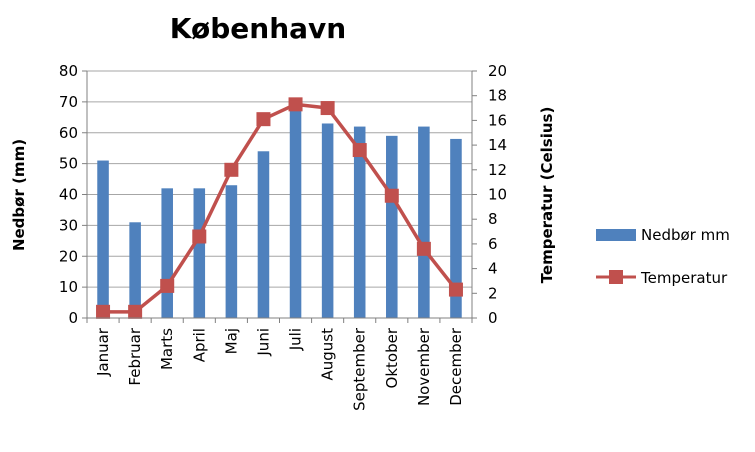 Image resolution: width=755 pixels, height=452 pixels. Describe the element at coordinates (497, 96) in the screenshot. I see `right-tick-label: 18` at that location.